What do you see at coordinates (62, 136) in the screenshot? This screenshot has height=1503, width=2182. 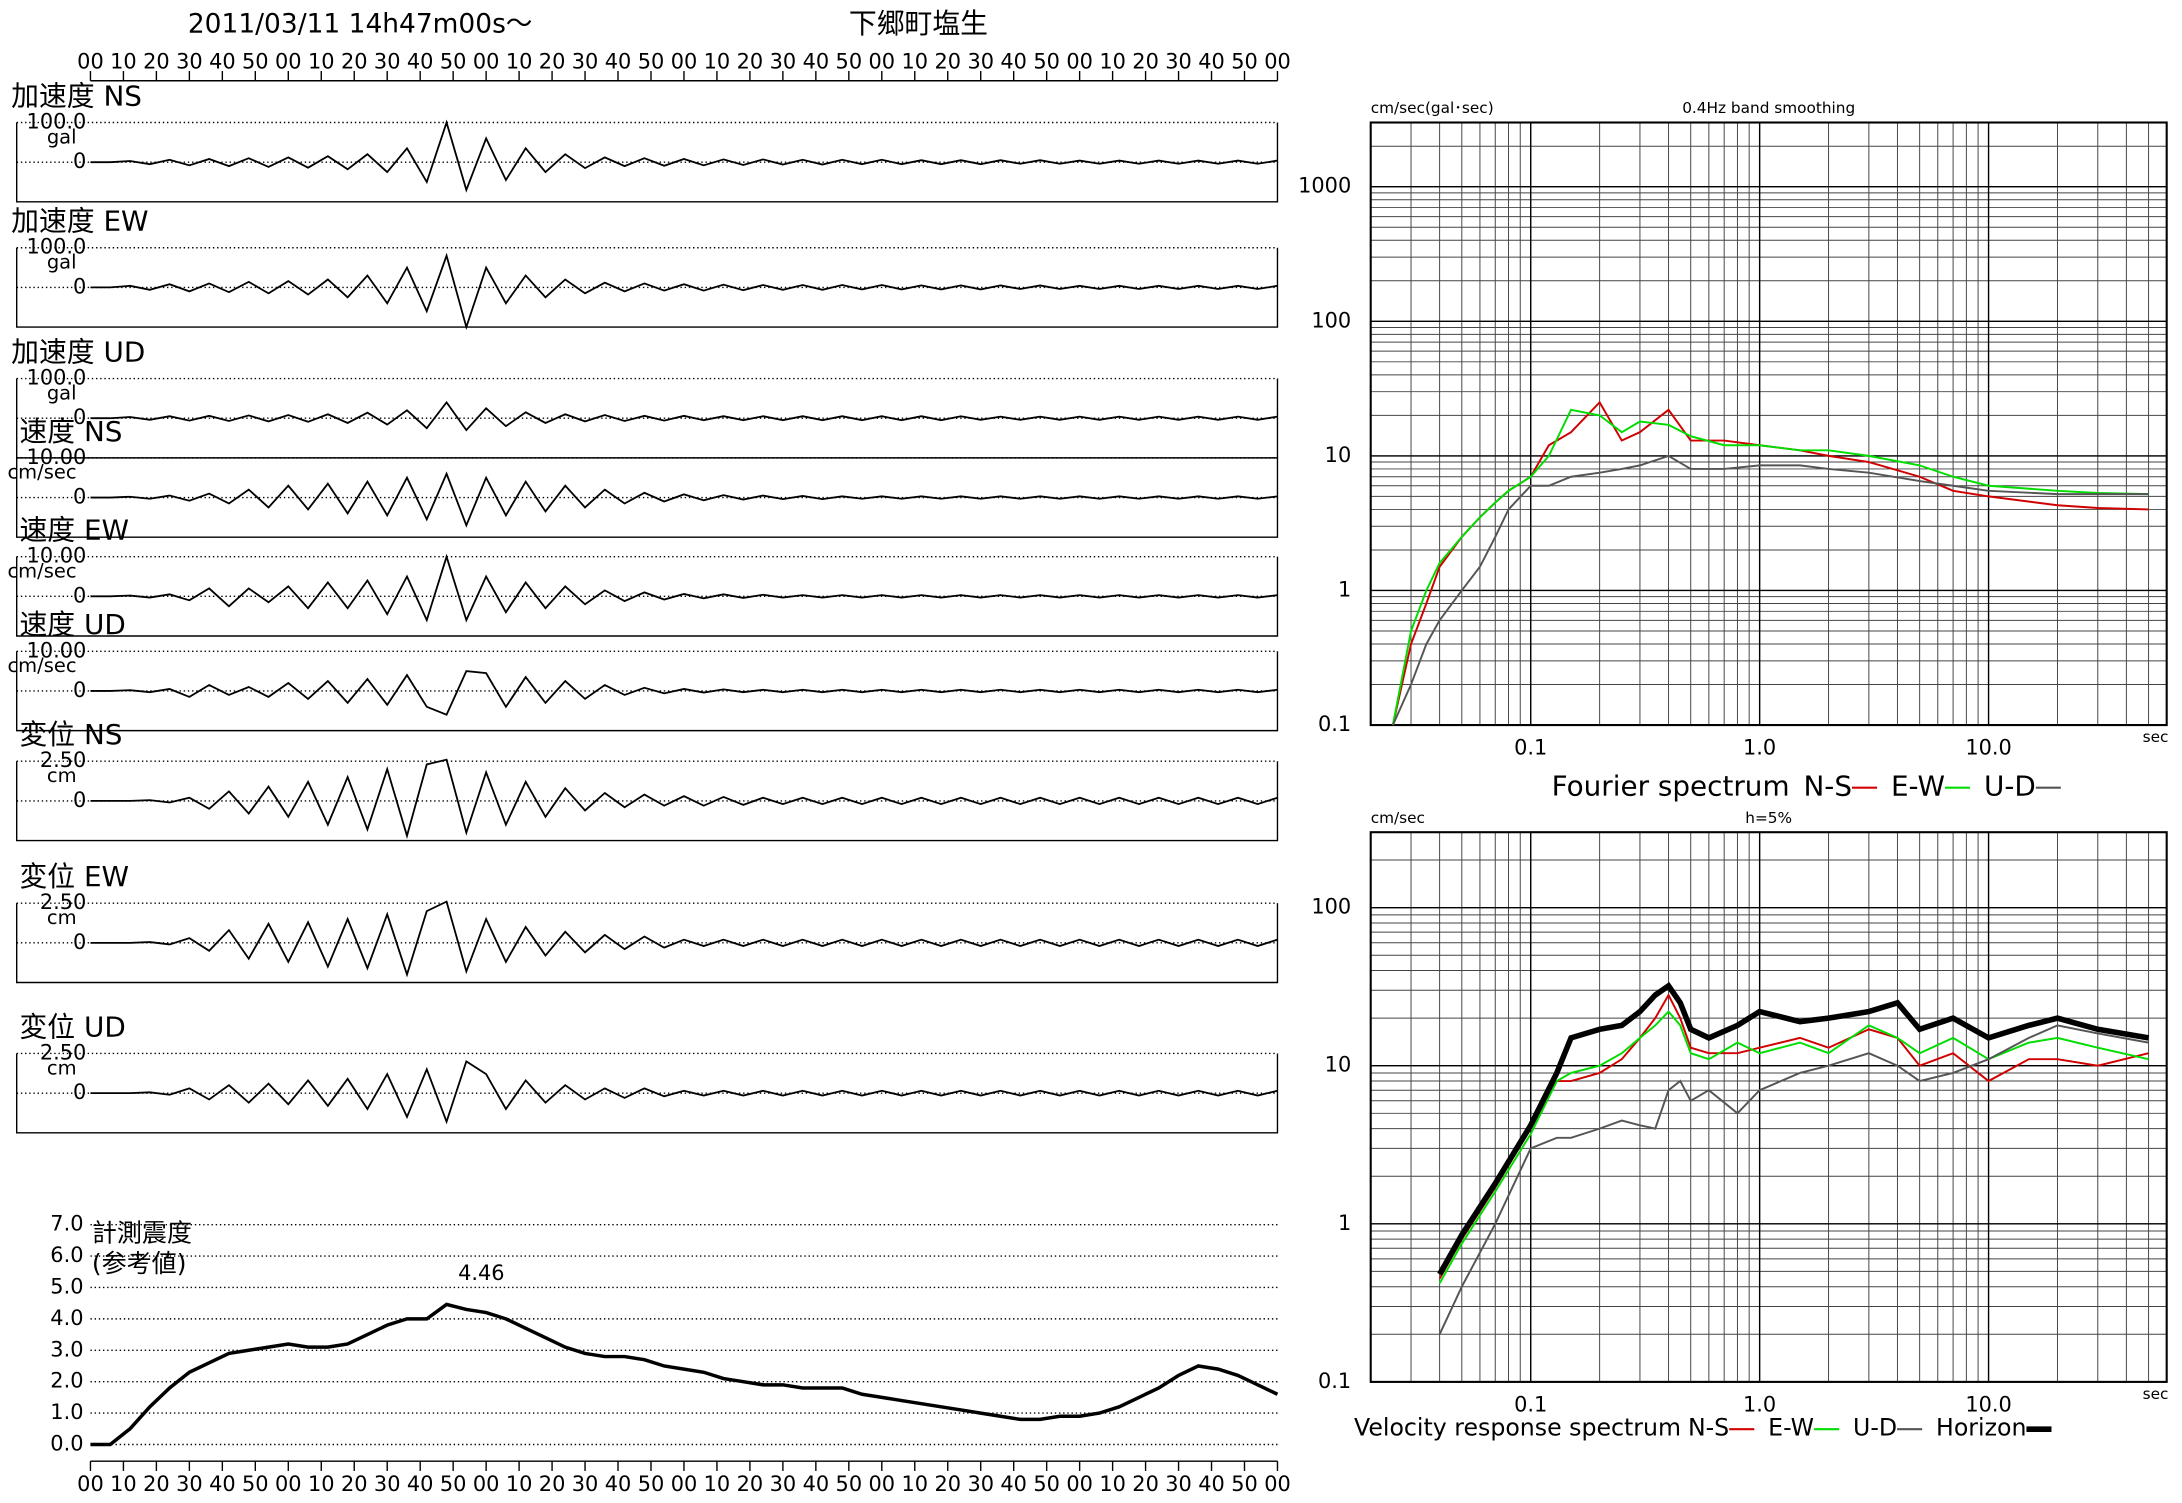 I see `unit-label: gal` at bounding box center [62, 136].